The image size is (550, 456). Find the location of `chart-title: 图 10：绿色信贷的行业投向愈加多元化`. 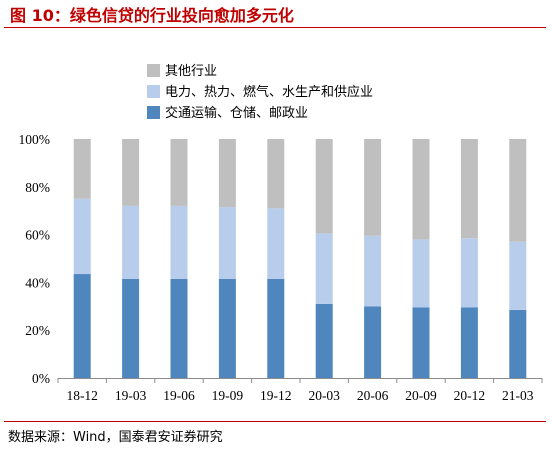

chart-title: 图 10：绿色信贷的行业投向愈加多元化 is located at coordinates (152, 15).